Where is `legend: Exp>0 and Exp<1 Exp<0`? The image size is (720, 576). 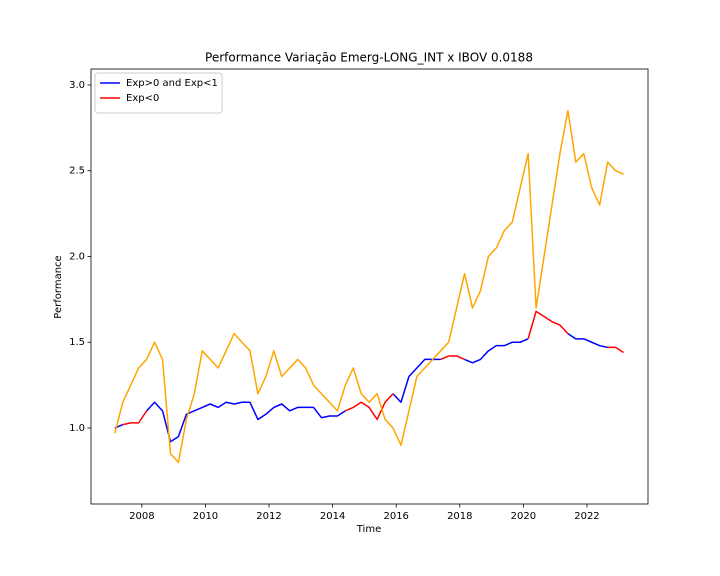
legend: Exp>0 and Exp<1 Exp<0 is located at coordinates (158, 93).